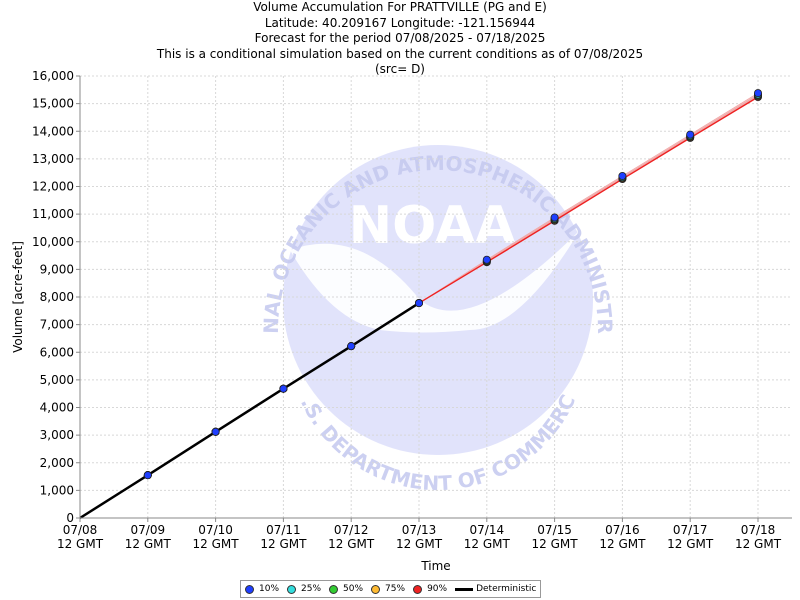 This screenshot has width=800, height=600. I want to click on legend-label: 10%, so click(269, 589).